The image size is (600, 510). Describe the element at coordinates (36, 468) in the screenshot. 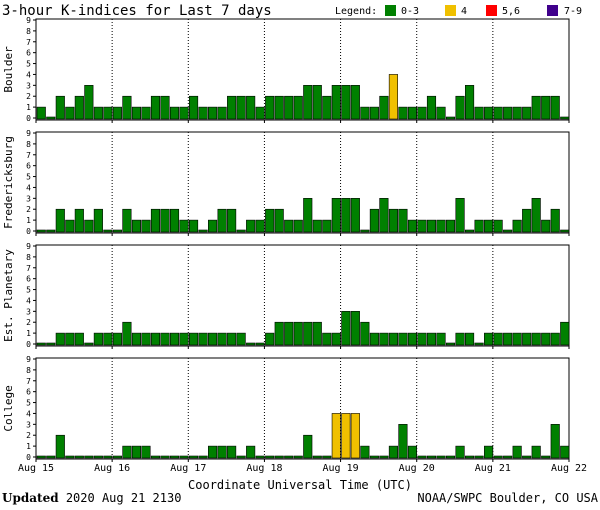

I see `x-tick-label: Aug 15` at that location.